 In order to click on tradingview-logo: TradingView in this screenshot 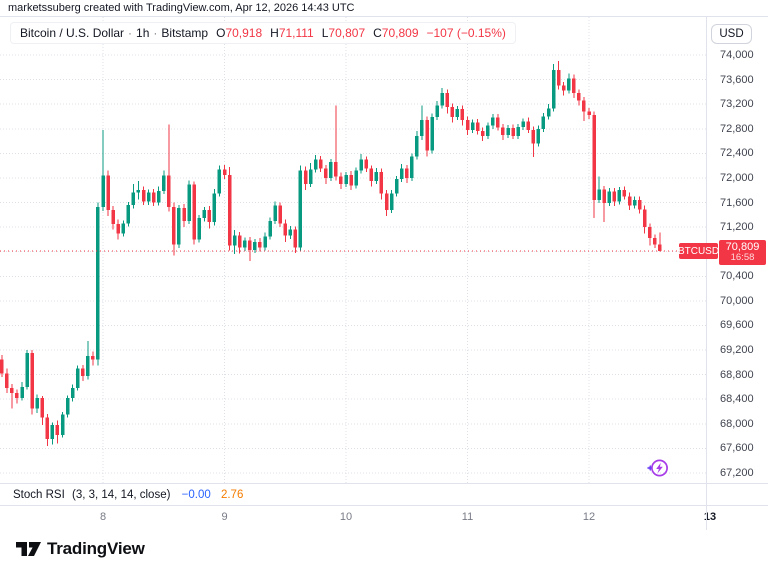, I will do `click(80, 549)`.